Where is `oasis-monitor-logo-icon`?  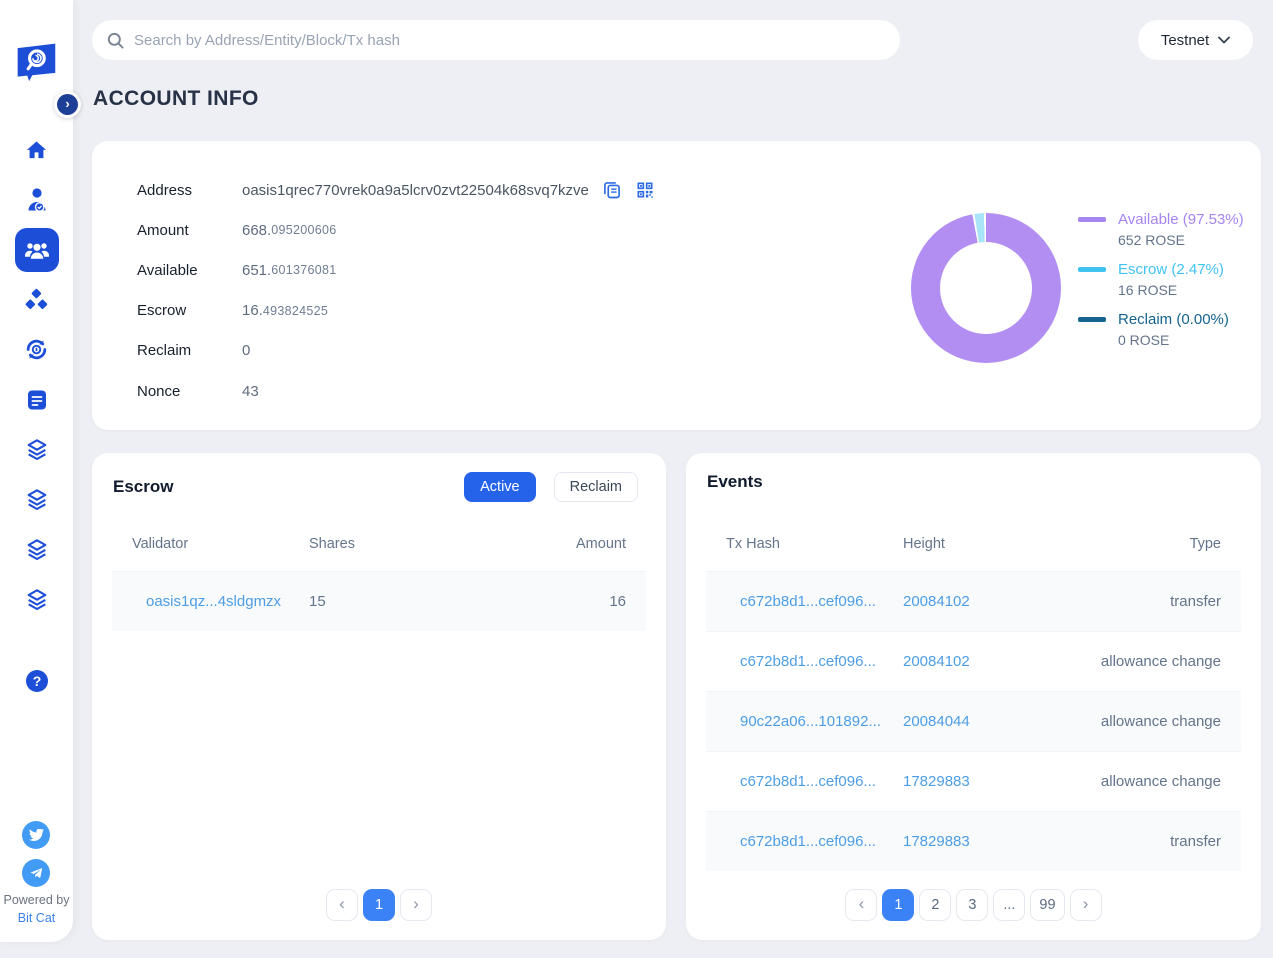 oasis-monitor-logo-icon is located at coordinates (36, 62).